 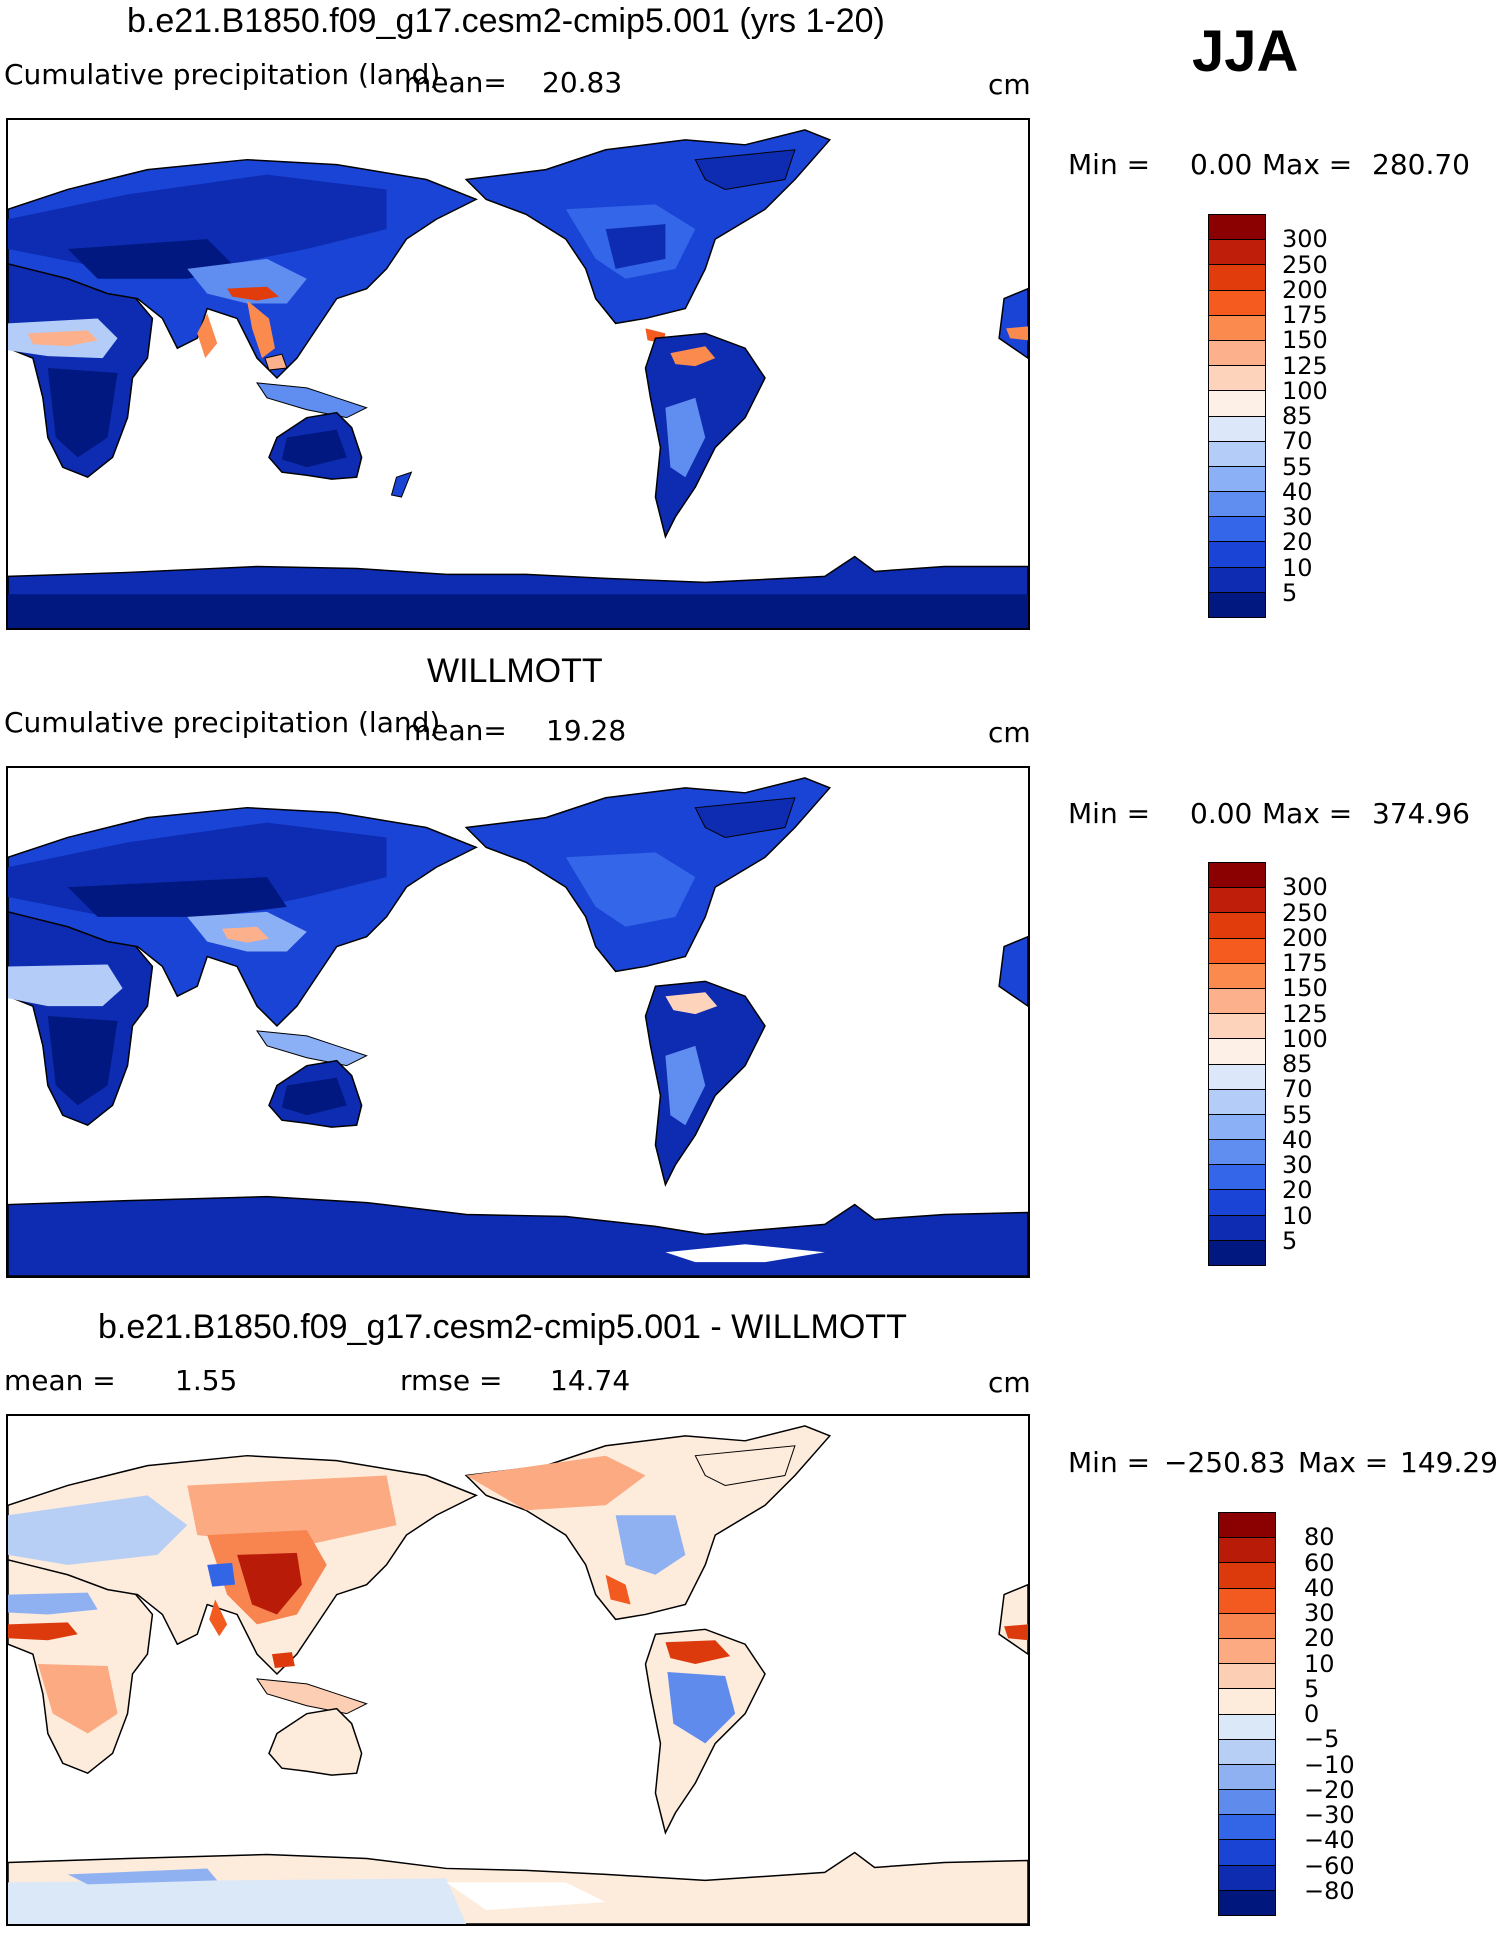 What do you see at coordinates (590, 1380) in the screenshot?
I see `panel-3-rmse-value: 14.74` at bounding box center [590, 1380].